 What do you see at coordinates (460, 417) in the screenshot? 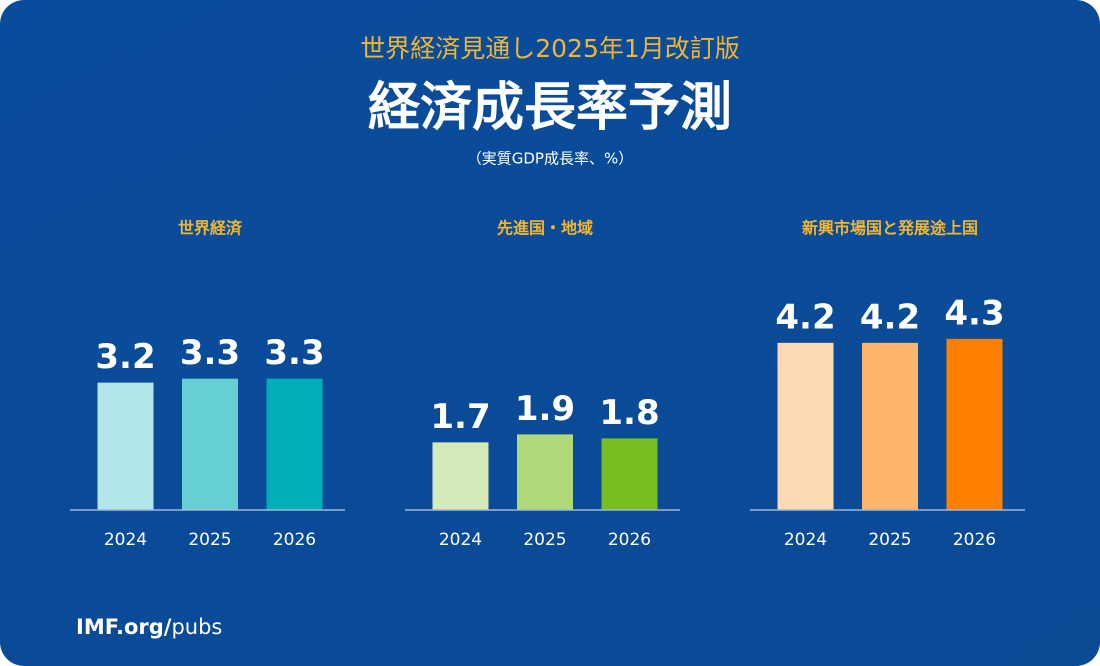
I see `value-label: 1.7` at bounding box center [460, 417].